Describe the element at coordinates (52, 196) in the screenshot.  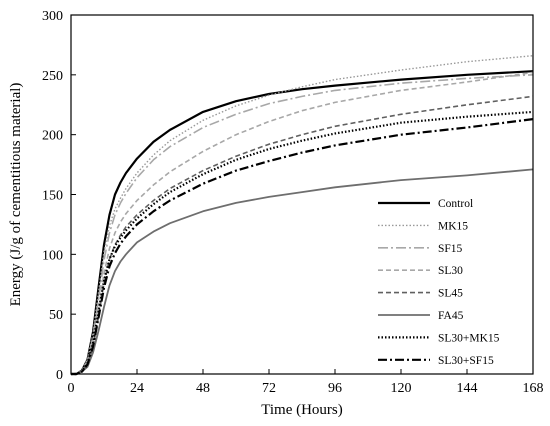
I see `y-tick-label: 150` at that location.